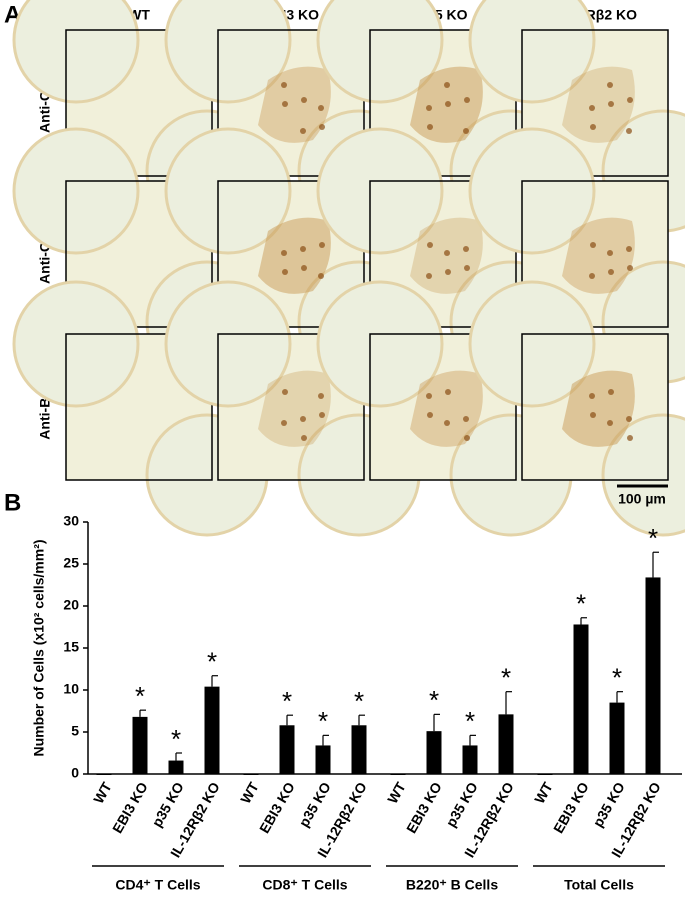 This screenshot has width=685, height=897. What do you see at coordinates (157, 885) in the screenshot?
I see `group-label: CD4⁺ T Cells` at bounding box center [157, 885].